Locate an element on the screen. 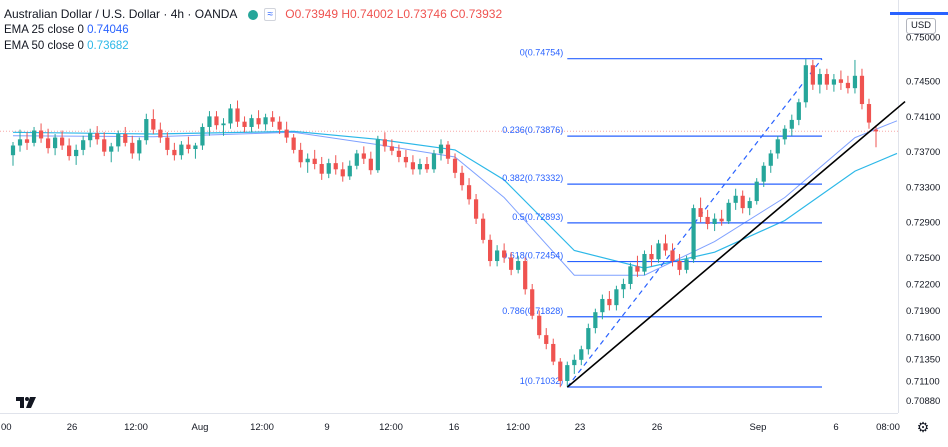 The width and height of the screenshot is (948, 447). chart-settings-icon: ⚙ is located at coordinates (923, 427).